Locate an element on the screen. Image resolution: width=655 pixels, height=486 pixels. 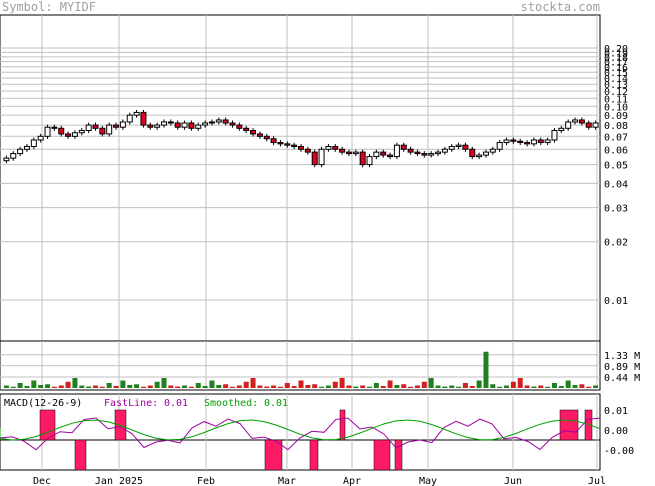
macd-lines is located at coordinates (300, 434).